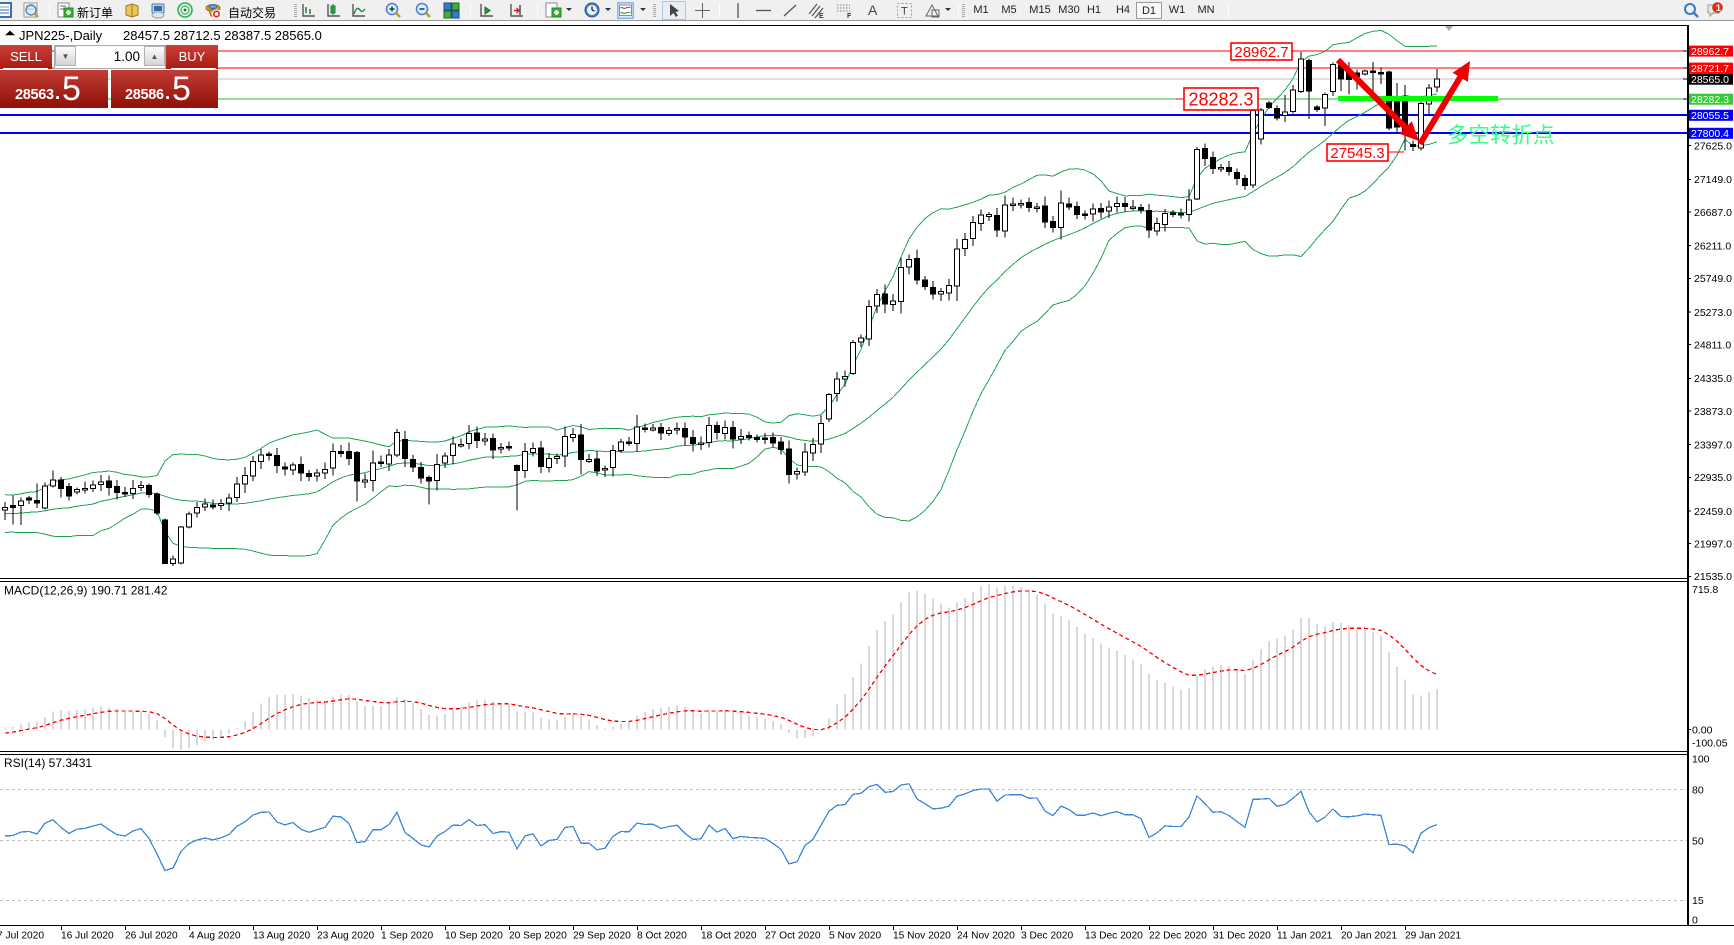  Describe the element at coordinates (1701, 759) in the screenshot. I see `svg-text: 100` at that location.